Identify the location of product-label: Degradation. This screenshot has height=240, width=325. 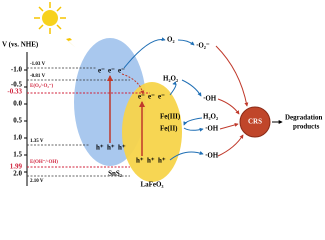
(303, 118).